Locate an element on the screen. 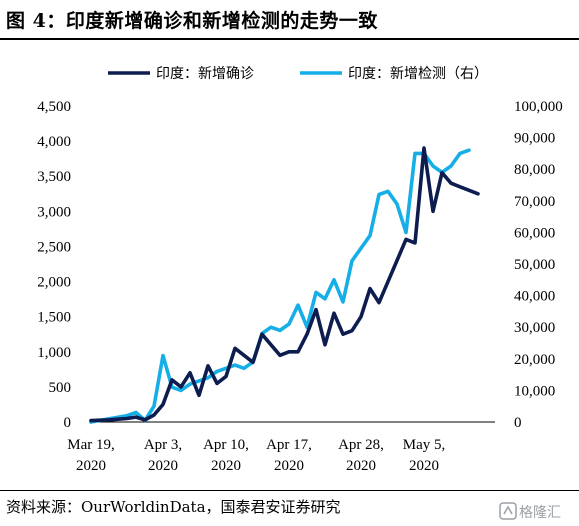 This screenshot has width=579, height=526. y-left-tick-label: 3,000 is located at coordinates (54, 212).